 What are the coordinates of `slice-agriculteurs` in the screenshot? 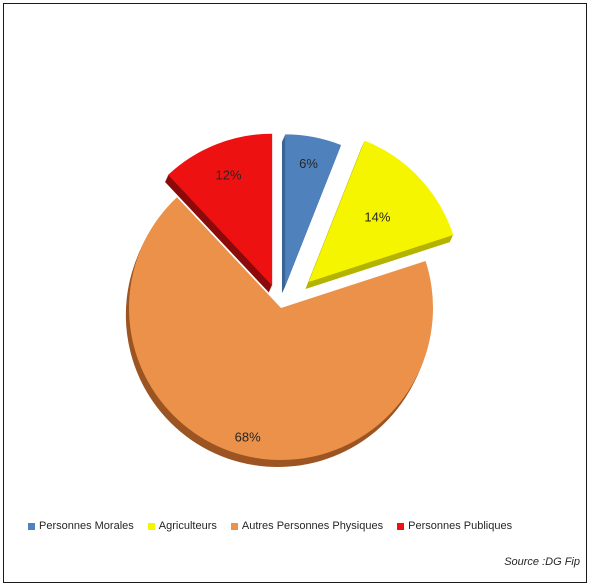 It's located at (381, 211).